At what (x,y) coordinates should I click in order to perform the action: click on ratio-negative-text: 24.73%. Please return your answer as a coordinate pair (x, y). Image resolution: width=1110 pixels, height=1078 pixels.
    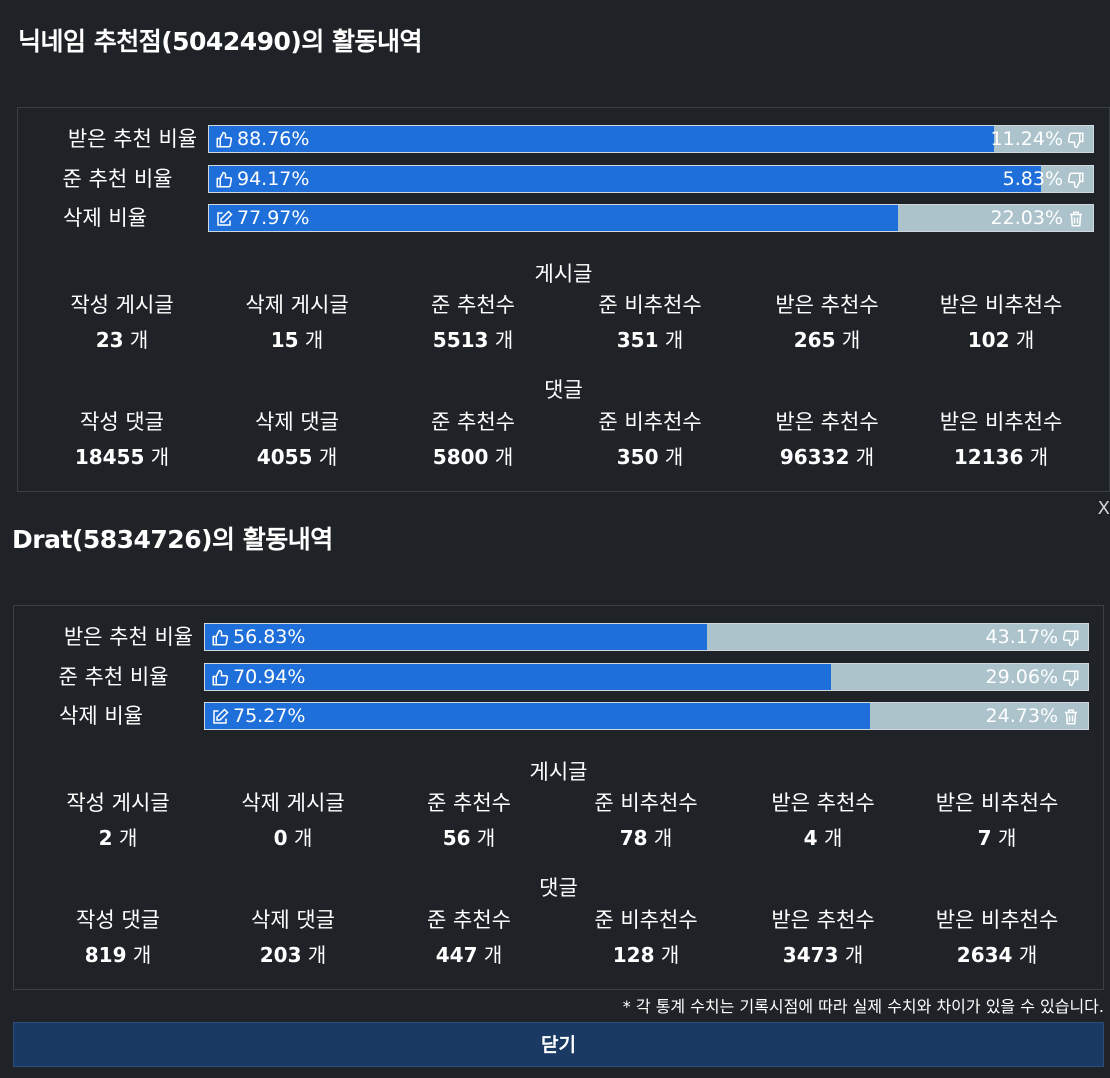
    Looking at the image, I should click on (1021, 716).